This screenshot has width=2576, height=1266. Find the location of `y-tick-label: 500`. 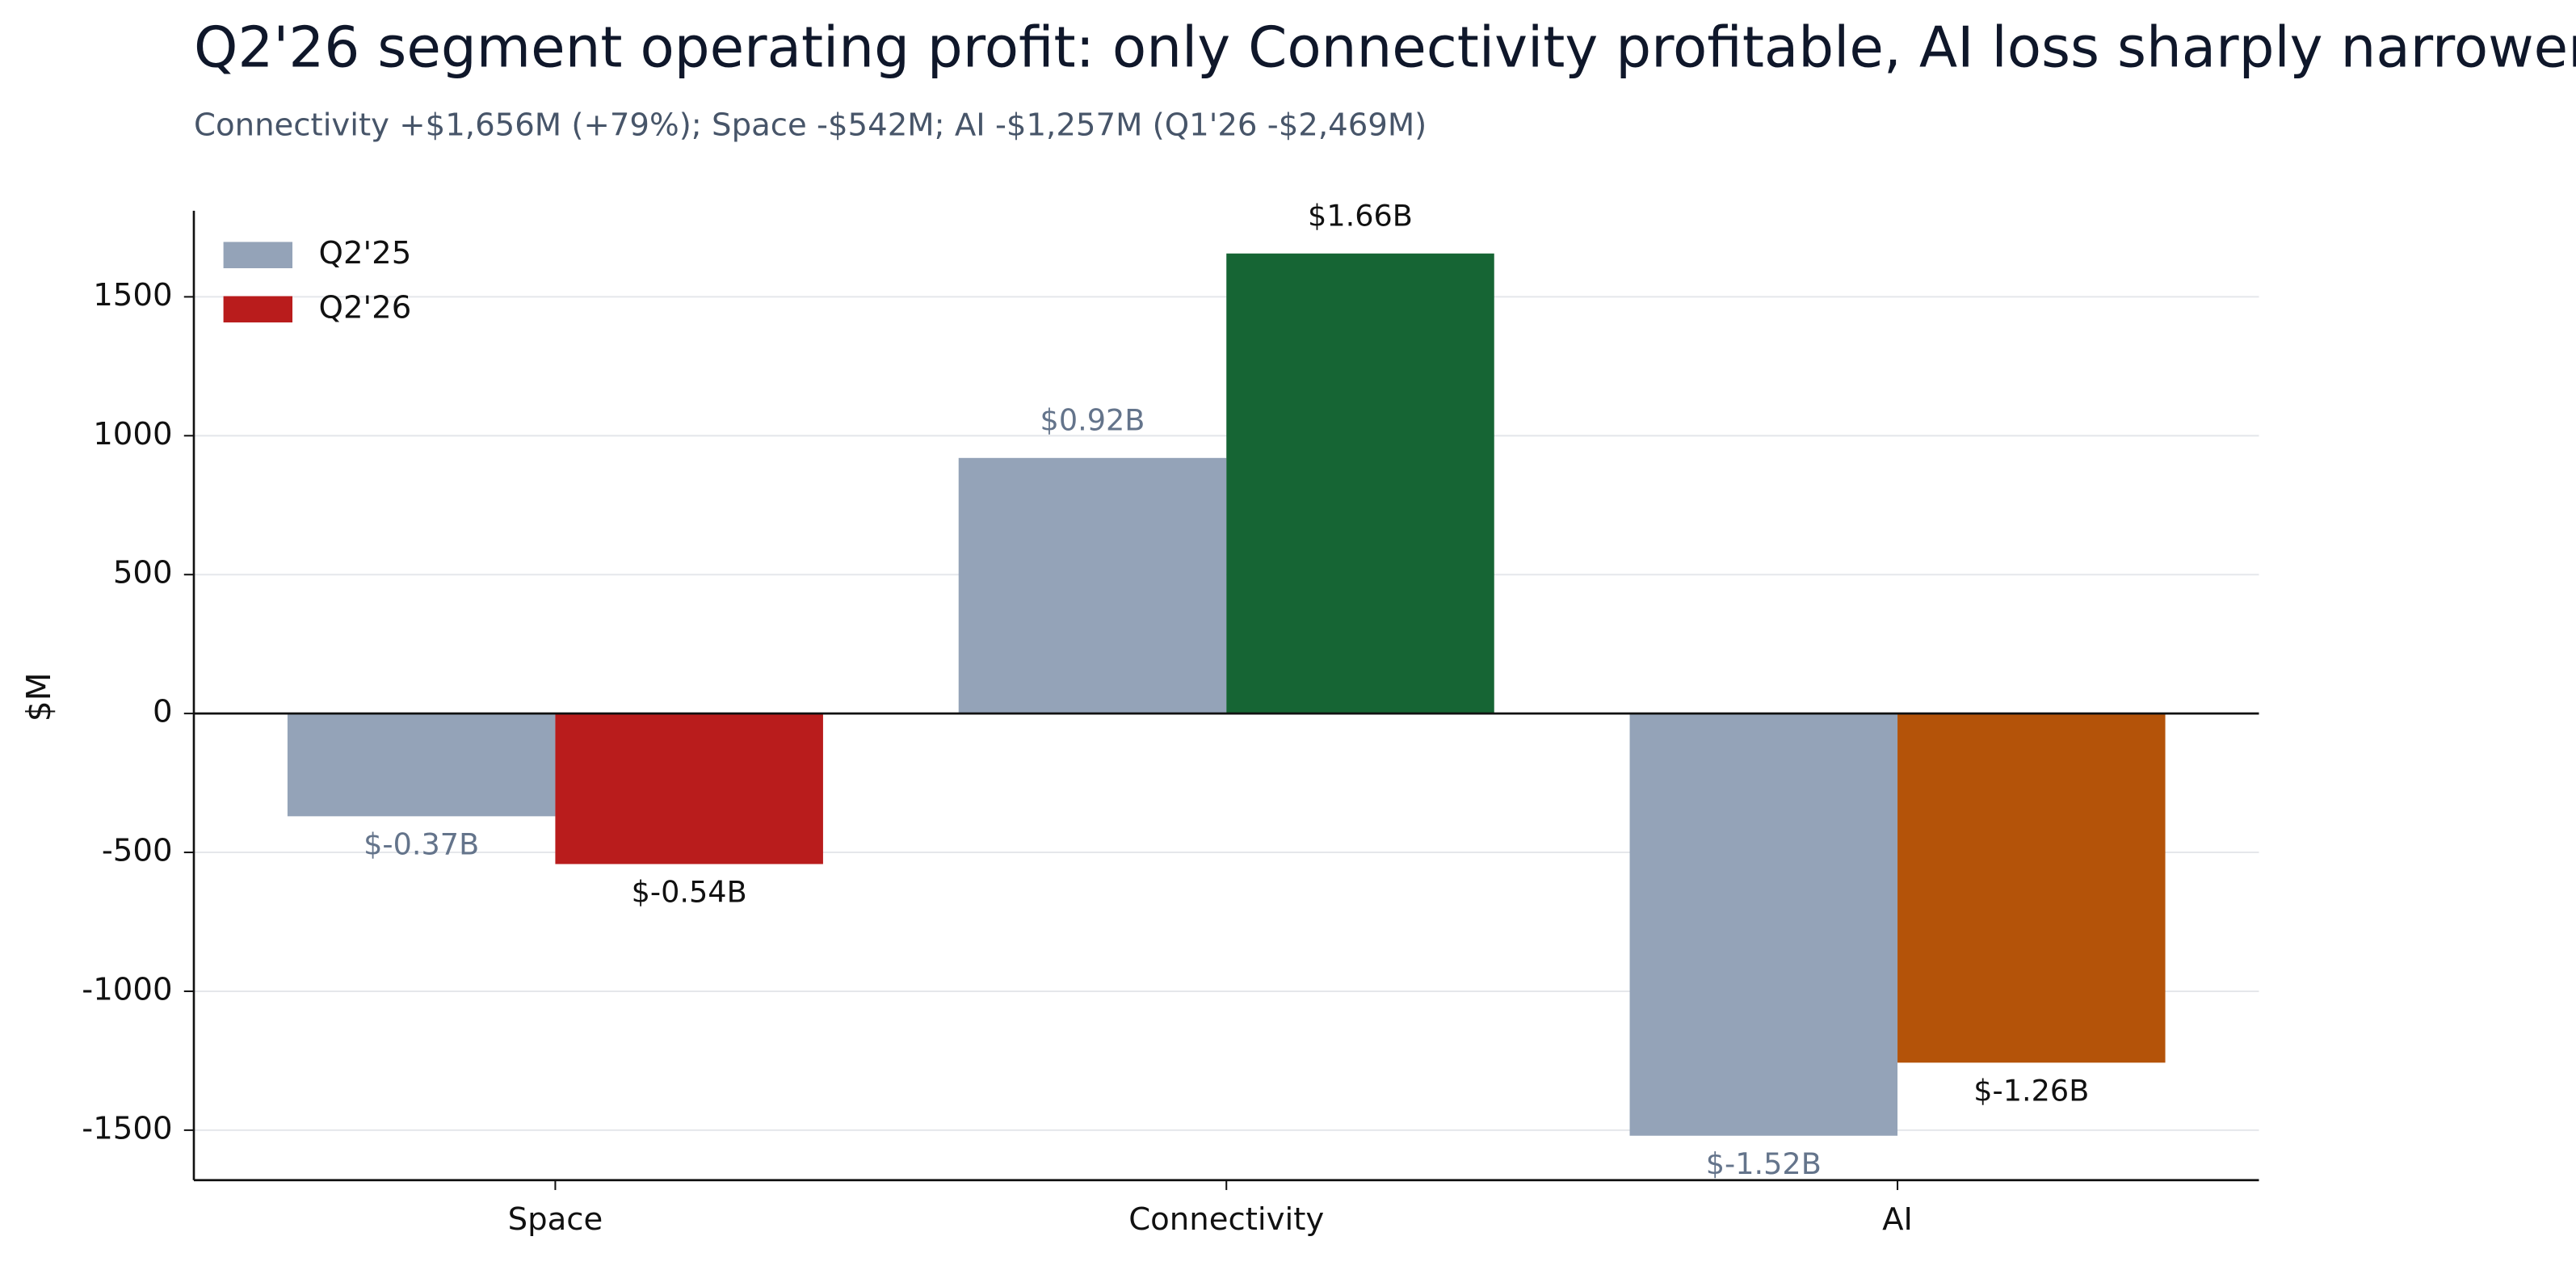

y-tick-label: 500 is located at coordinates (143, 573).